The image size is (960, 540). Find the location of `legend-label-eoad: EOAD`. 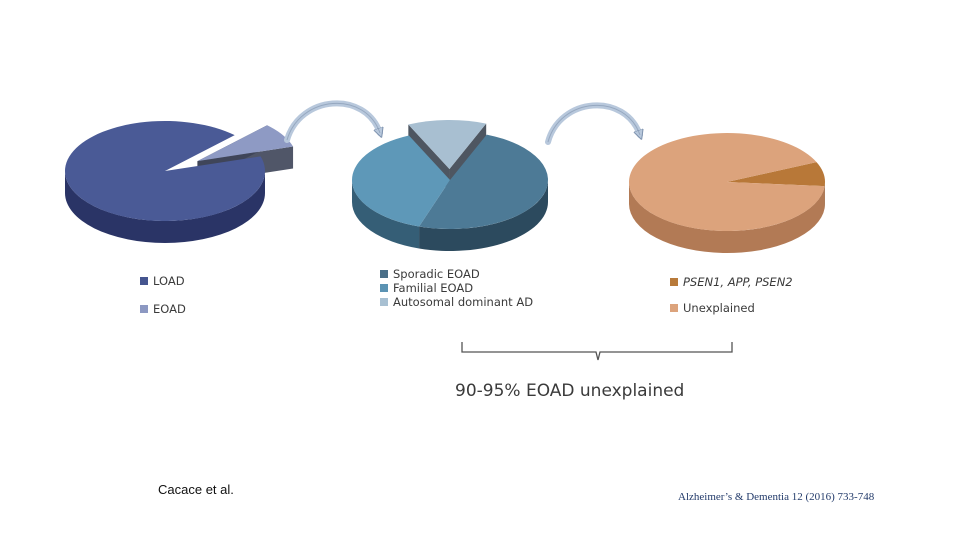

legend-label-eoad: EOAD is located at coordinates (169, 309).